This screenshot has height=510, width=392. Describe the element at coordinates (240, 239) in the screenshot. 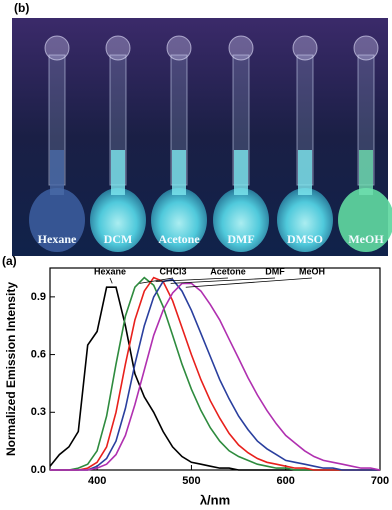

I see `solvent-label: DMF` at that location.